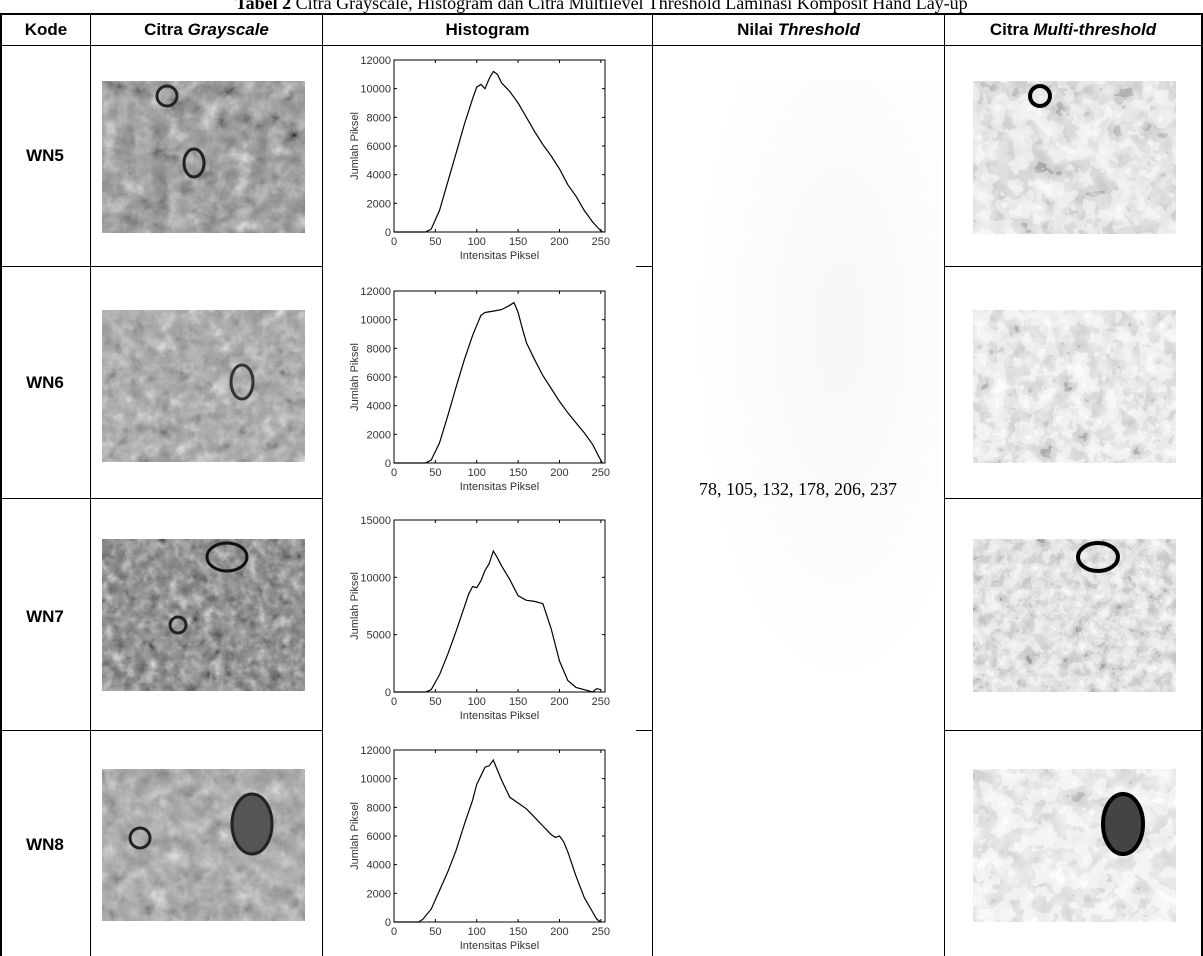 Image resolution: width=1203 pixels, height=956 pixels. What do you see at coordinates (379, 636) in the screenshot?
I see `y-tick-label: 5000` at bounding box center [379, 636].